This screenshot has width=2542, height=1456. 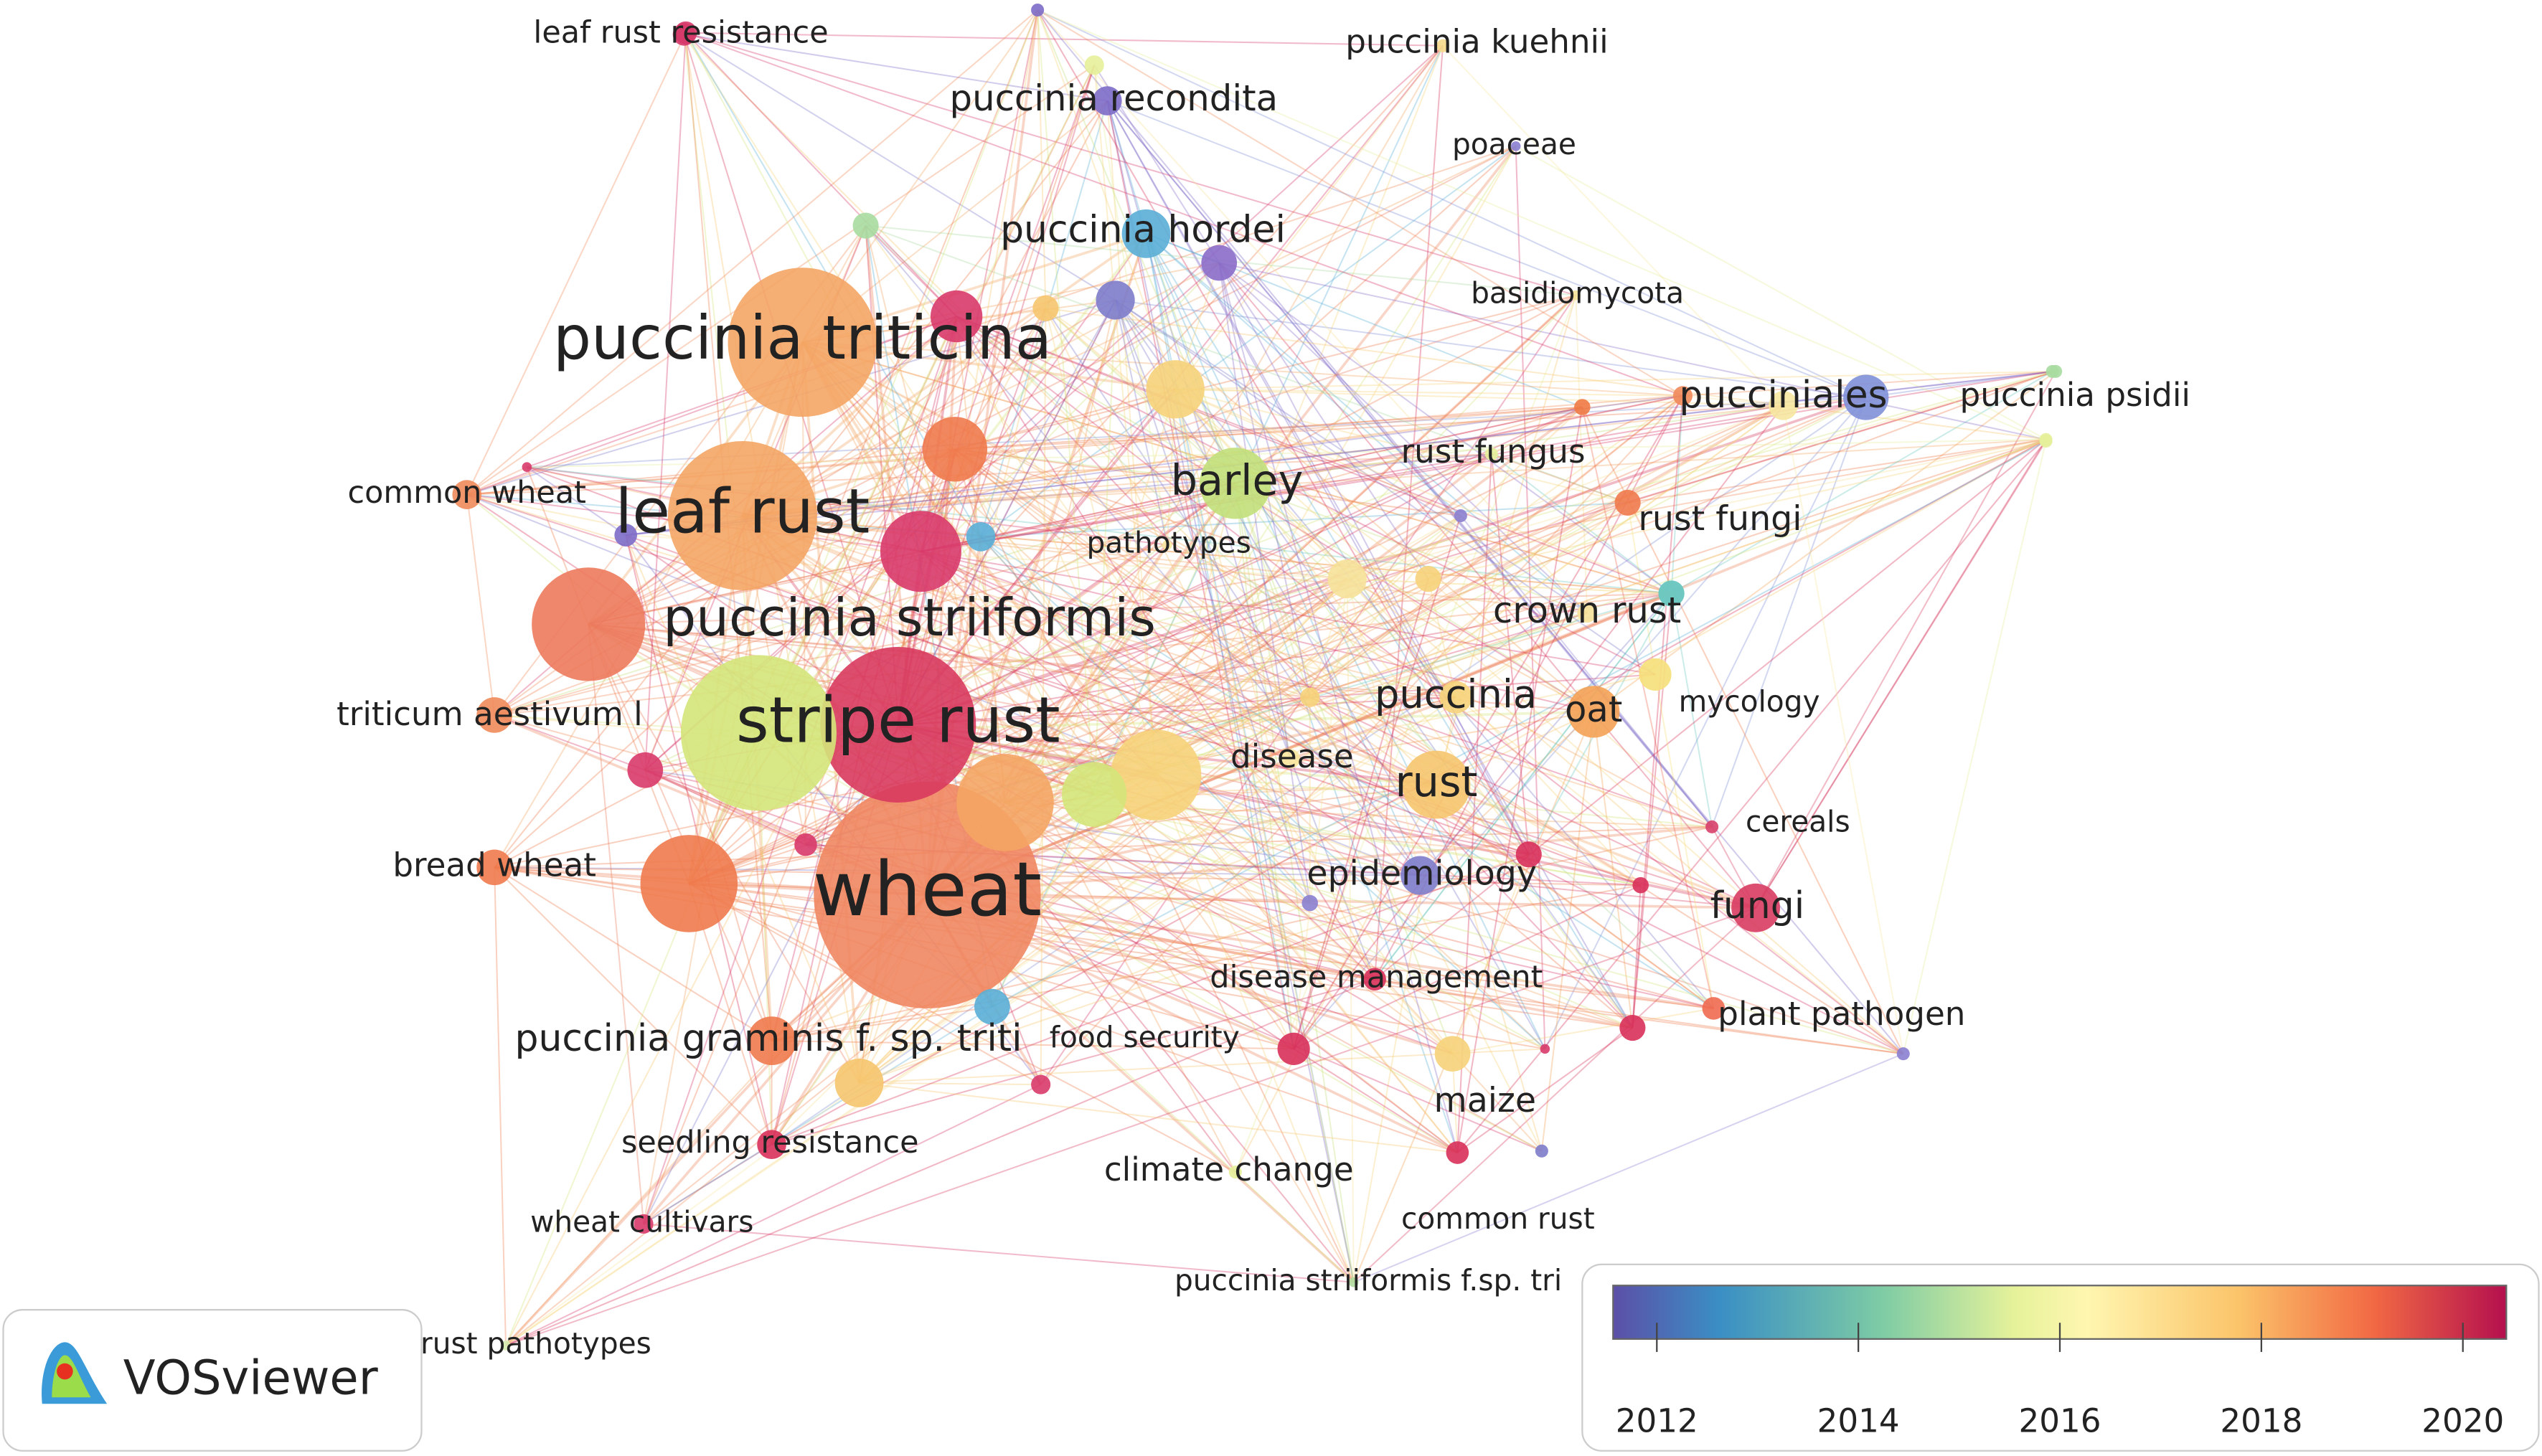 I want to click on node-label: puccinia psidii, so click(x=2075, y=395).